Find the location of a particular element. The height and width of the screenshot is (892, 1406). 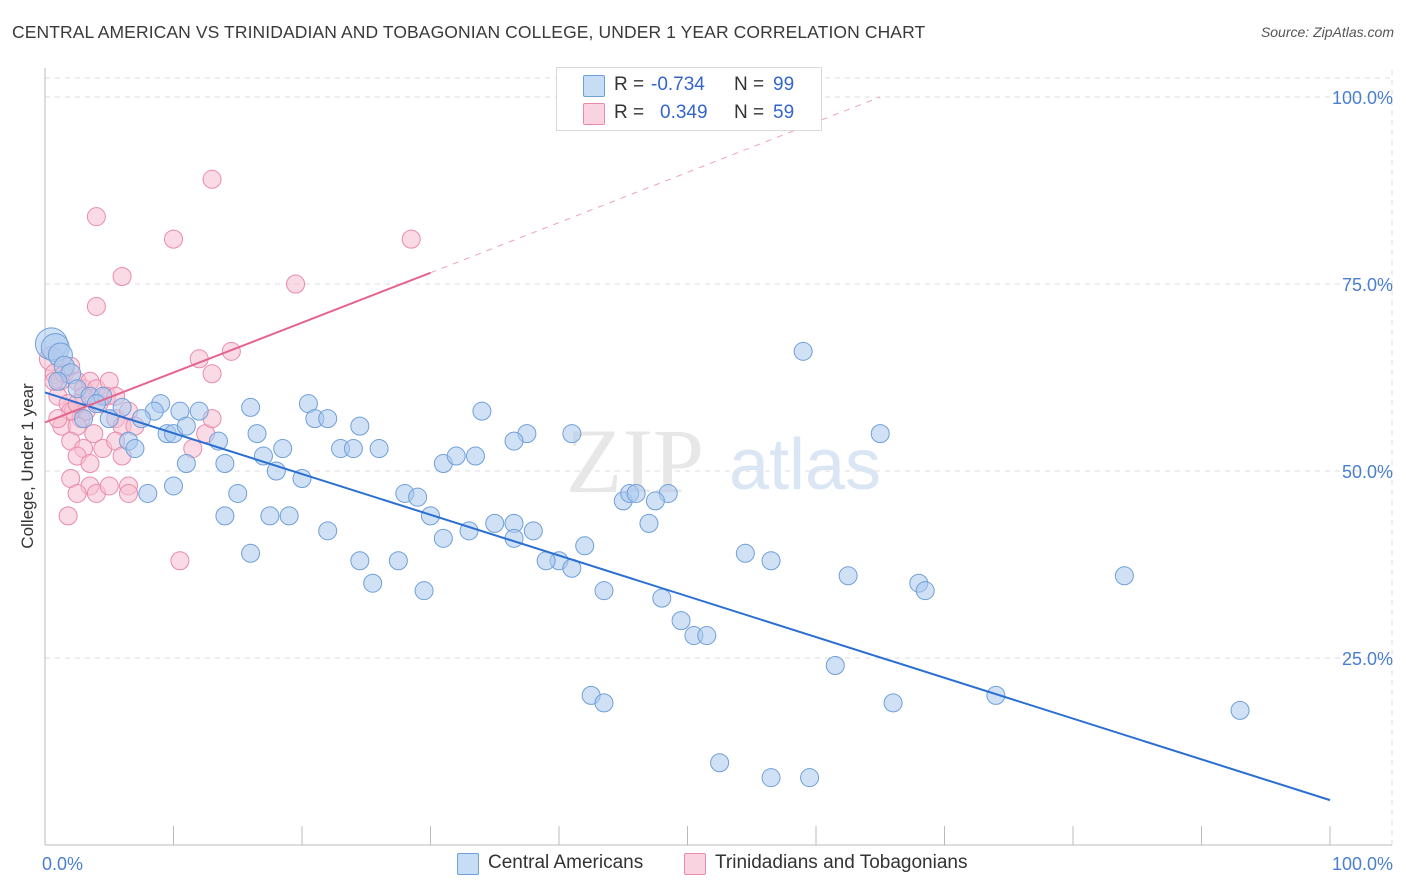

legend-r-label-2: R = is located at coordinates (629, 112).